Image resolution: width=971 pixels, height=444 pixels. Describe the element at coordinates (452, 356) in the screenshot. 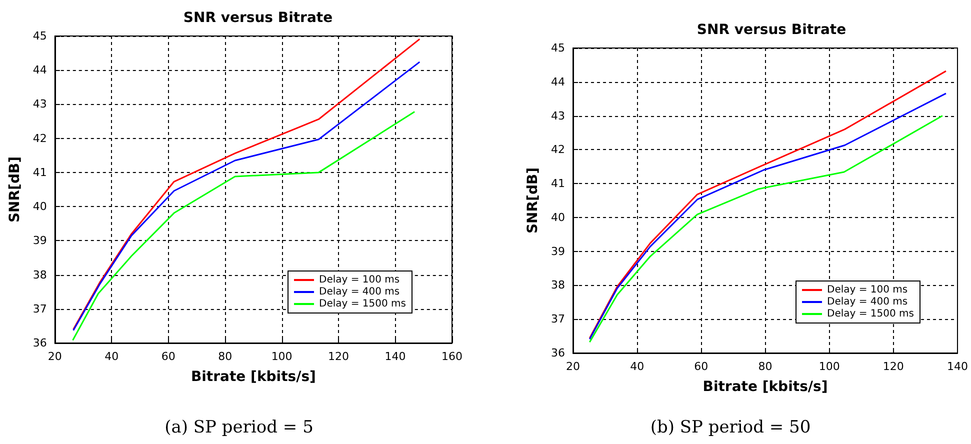

I see `x-tick-label: 160` at that location.